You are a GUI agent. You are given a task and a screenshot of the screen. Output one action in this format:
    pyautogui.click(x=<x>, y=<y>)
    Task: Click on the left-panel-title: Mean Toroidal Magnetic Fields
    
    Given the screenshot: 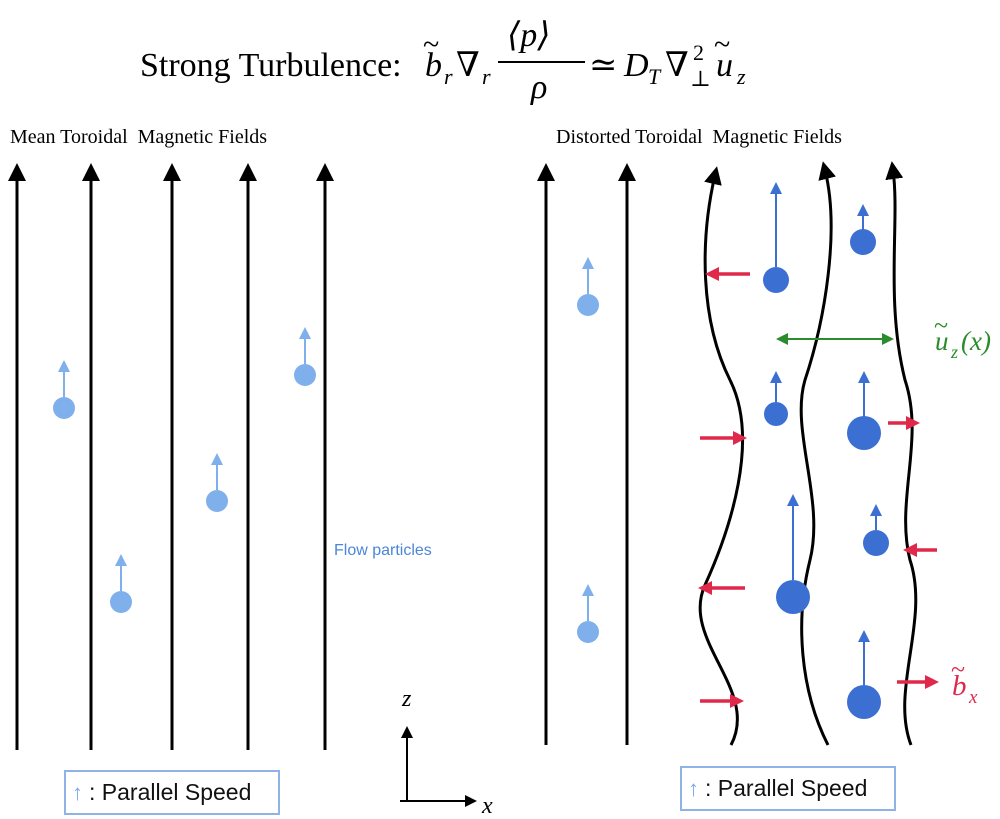 What is the action you would take?
    pyautogui.click(x=138, y=137)
    